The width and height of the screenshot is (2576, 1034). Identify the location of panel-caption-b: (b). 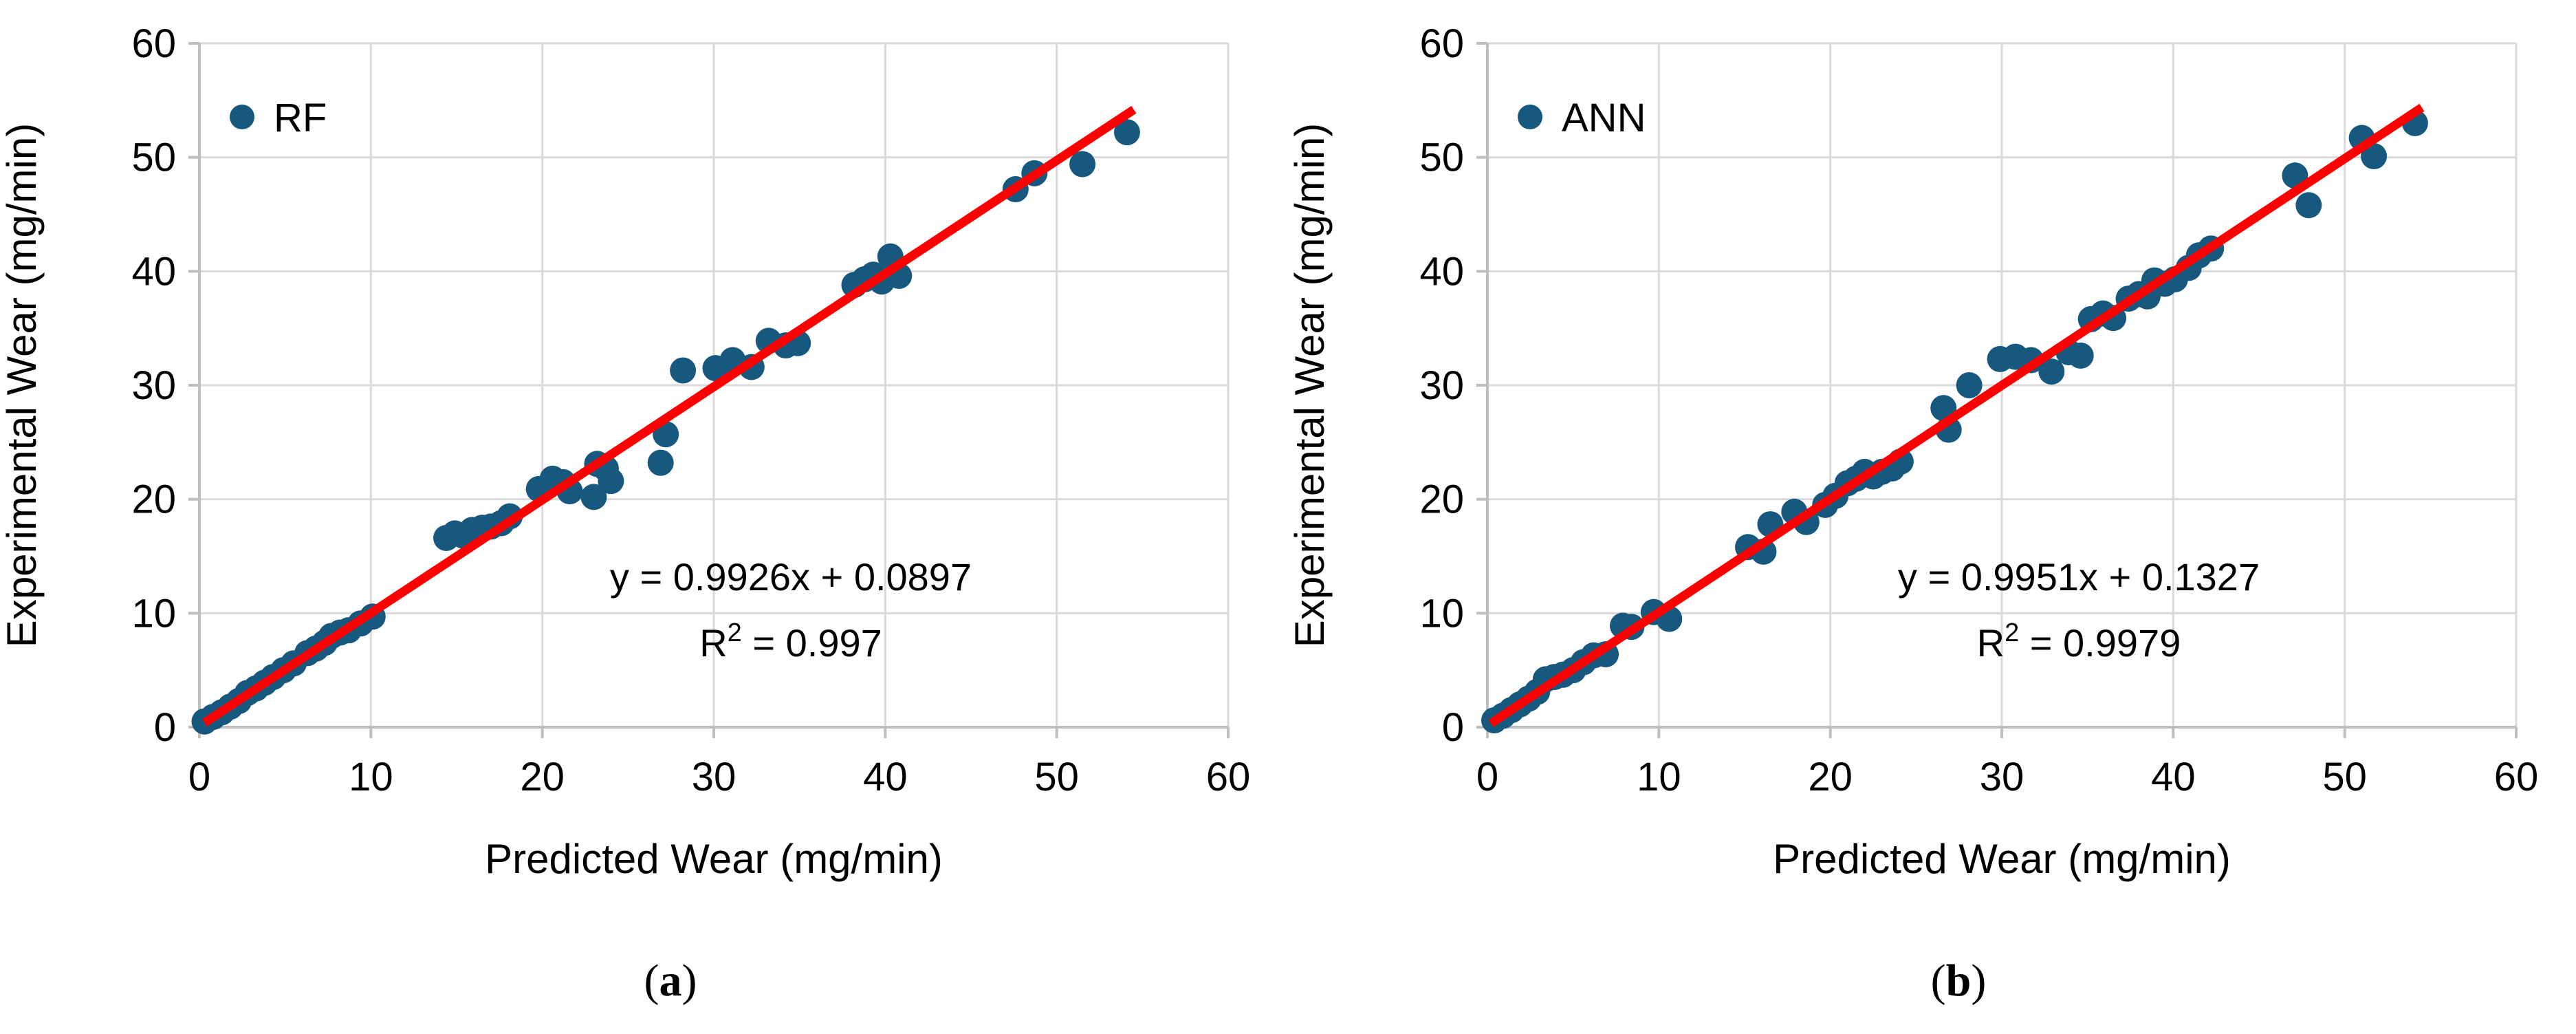
(1959, 981).